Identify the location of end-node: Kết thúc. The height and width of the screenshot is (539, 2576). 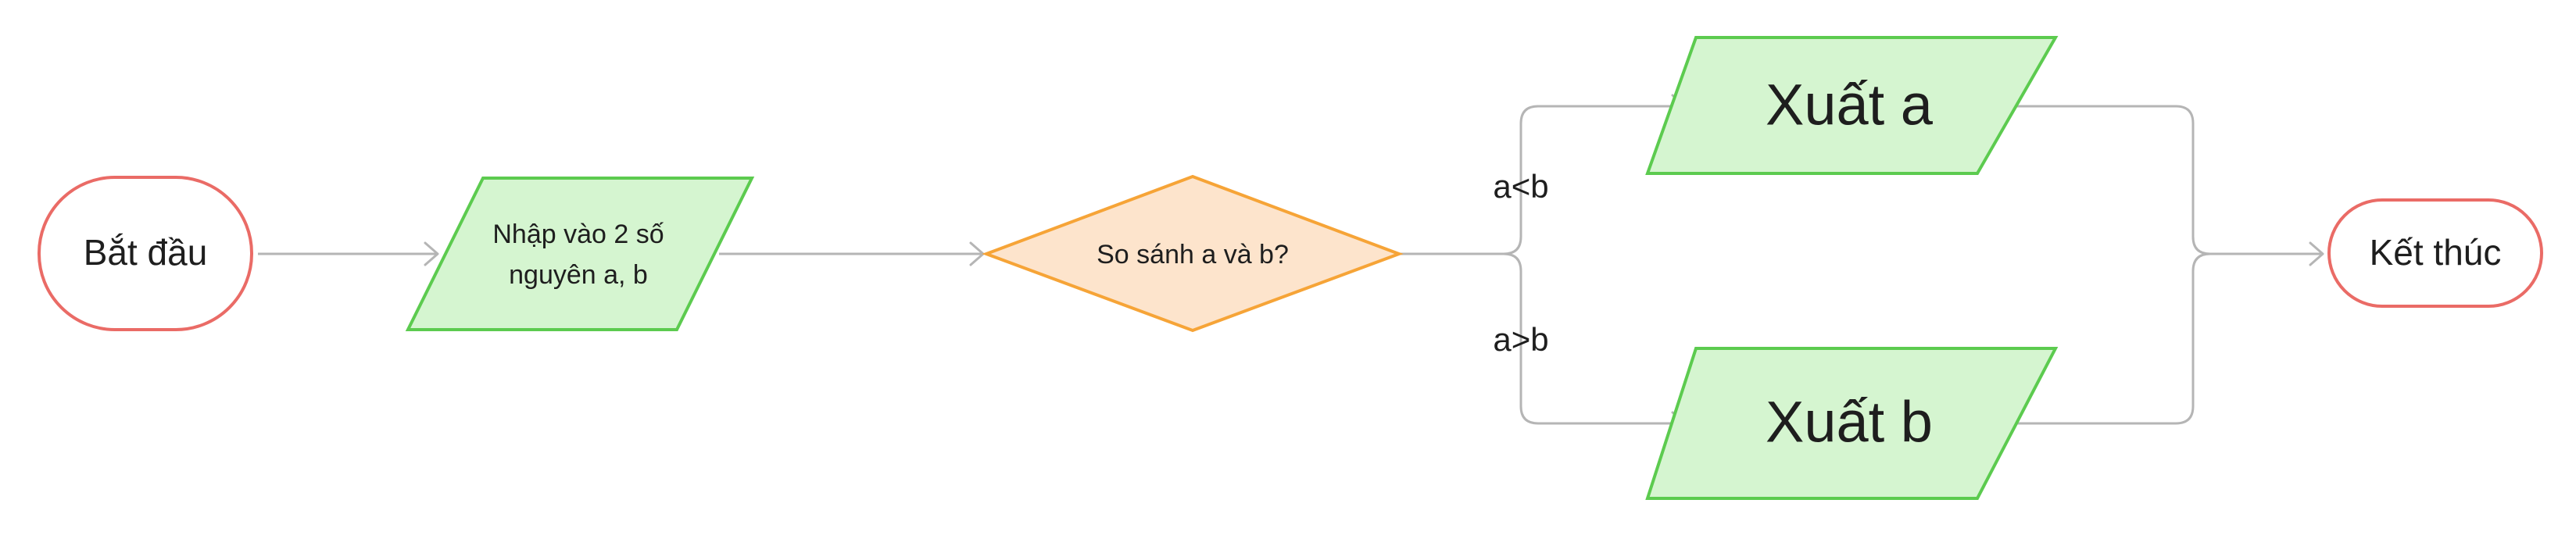
(2435, 253).